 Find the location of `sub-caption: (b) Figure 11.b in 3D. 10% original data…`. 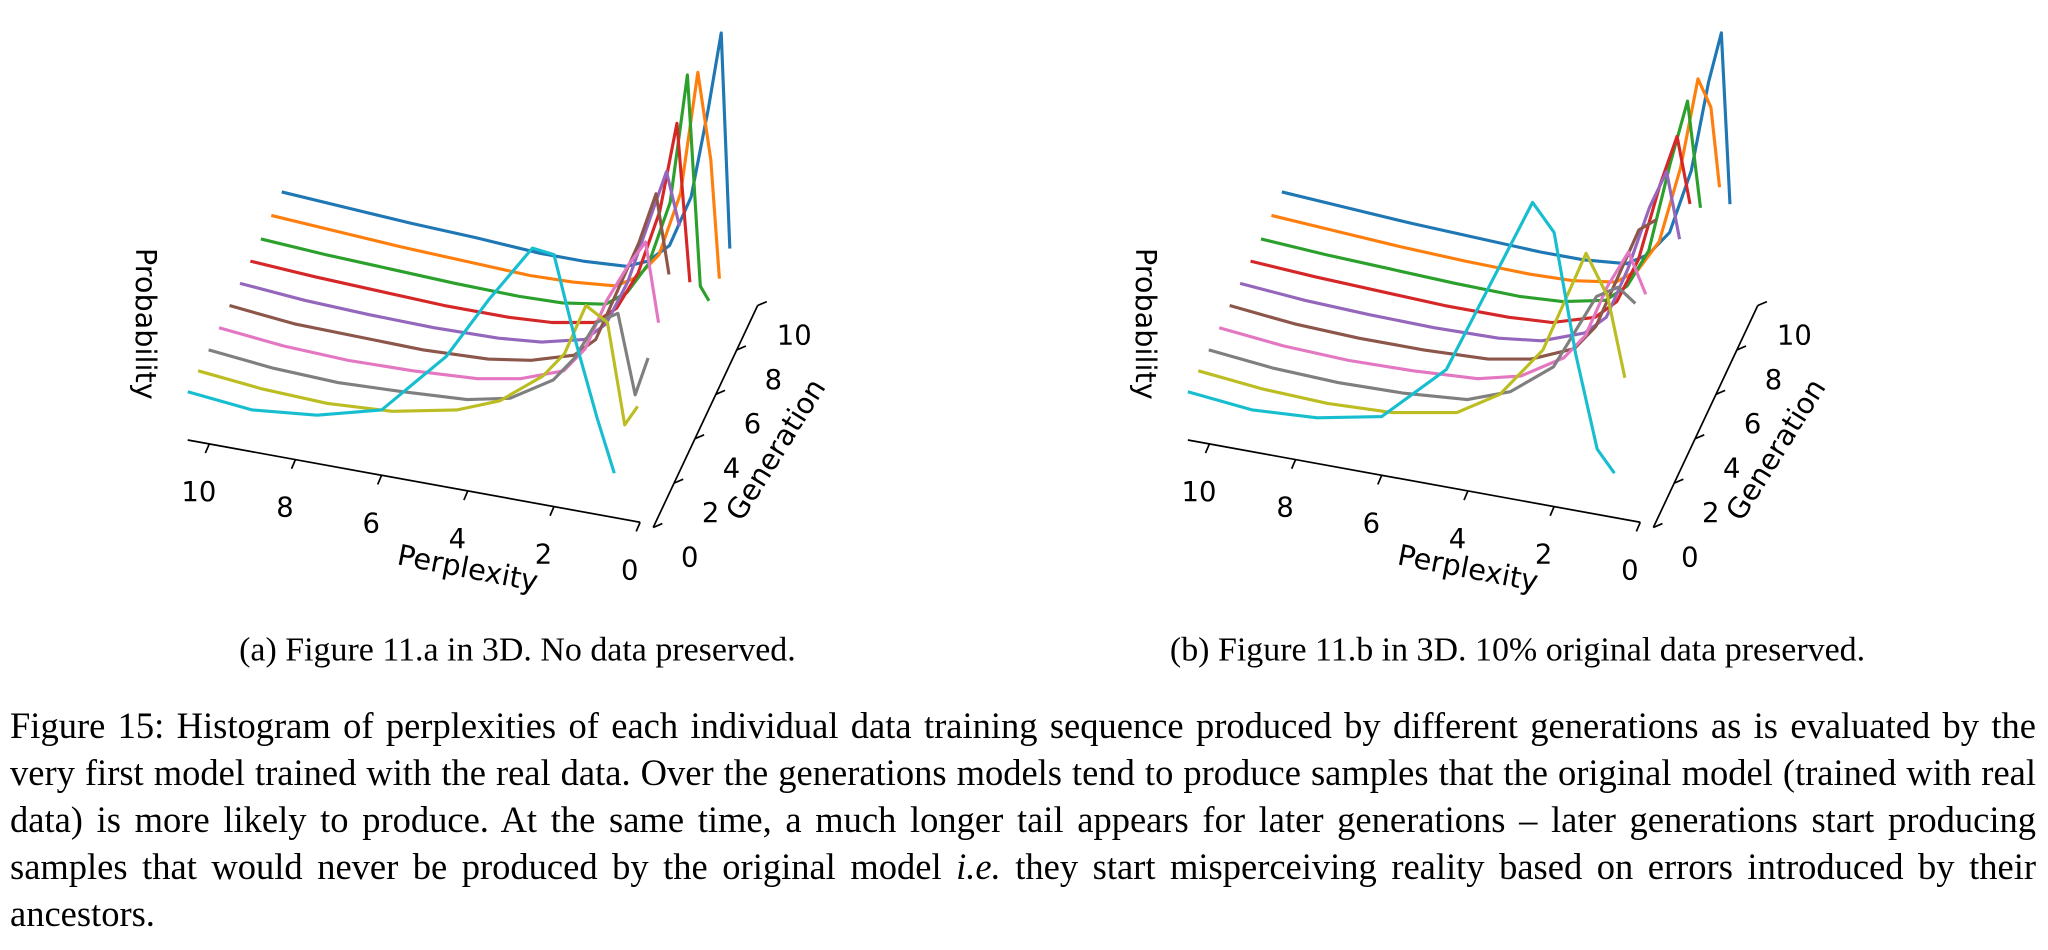

sub-caption: (b) Figure 11.b in 3D. 10% original data… is located at coordinates (1517, 650).